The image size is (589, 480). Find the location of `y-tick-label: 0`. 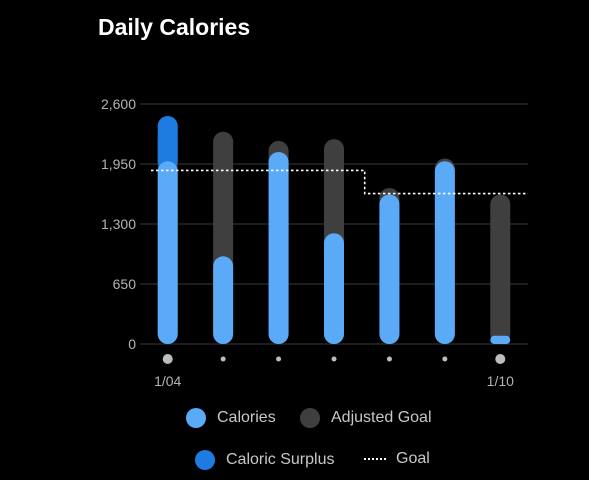

y-tick-label: 0 is located at coordinates (132, 344).